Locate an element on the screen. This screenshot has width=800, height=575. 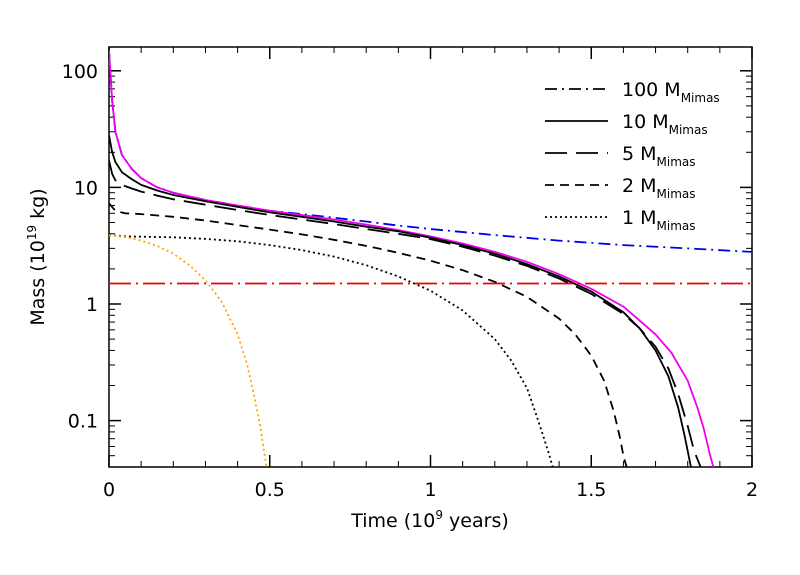
legend-label-main: 5 M is located at coordinates (639, 154).